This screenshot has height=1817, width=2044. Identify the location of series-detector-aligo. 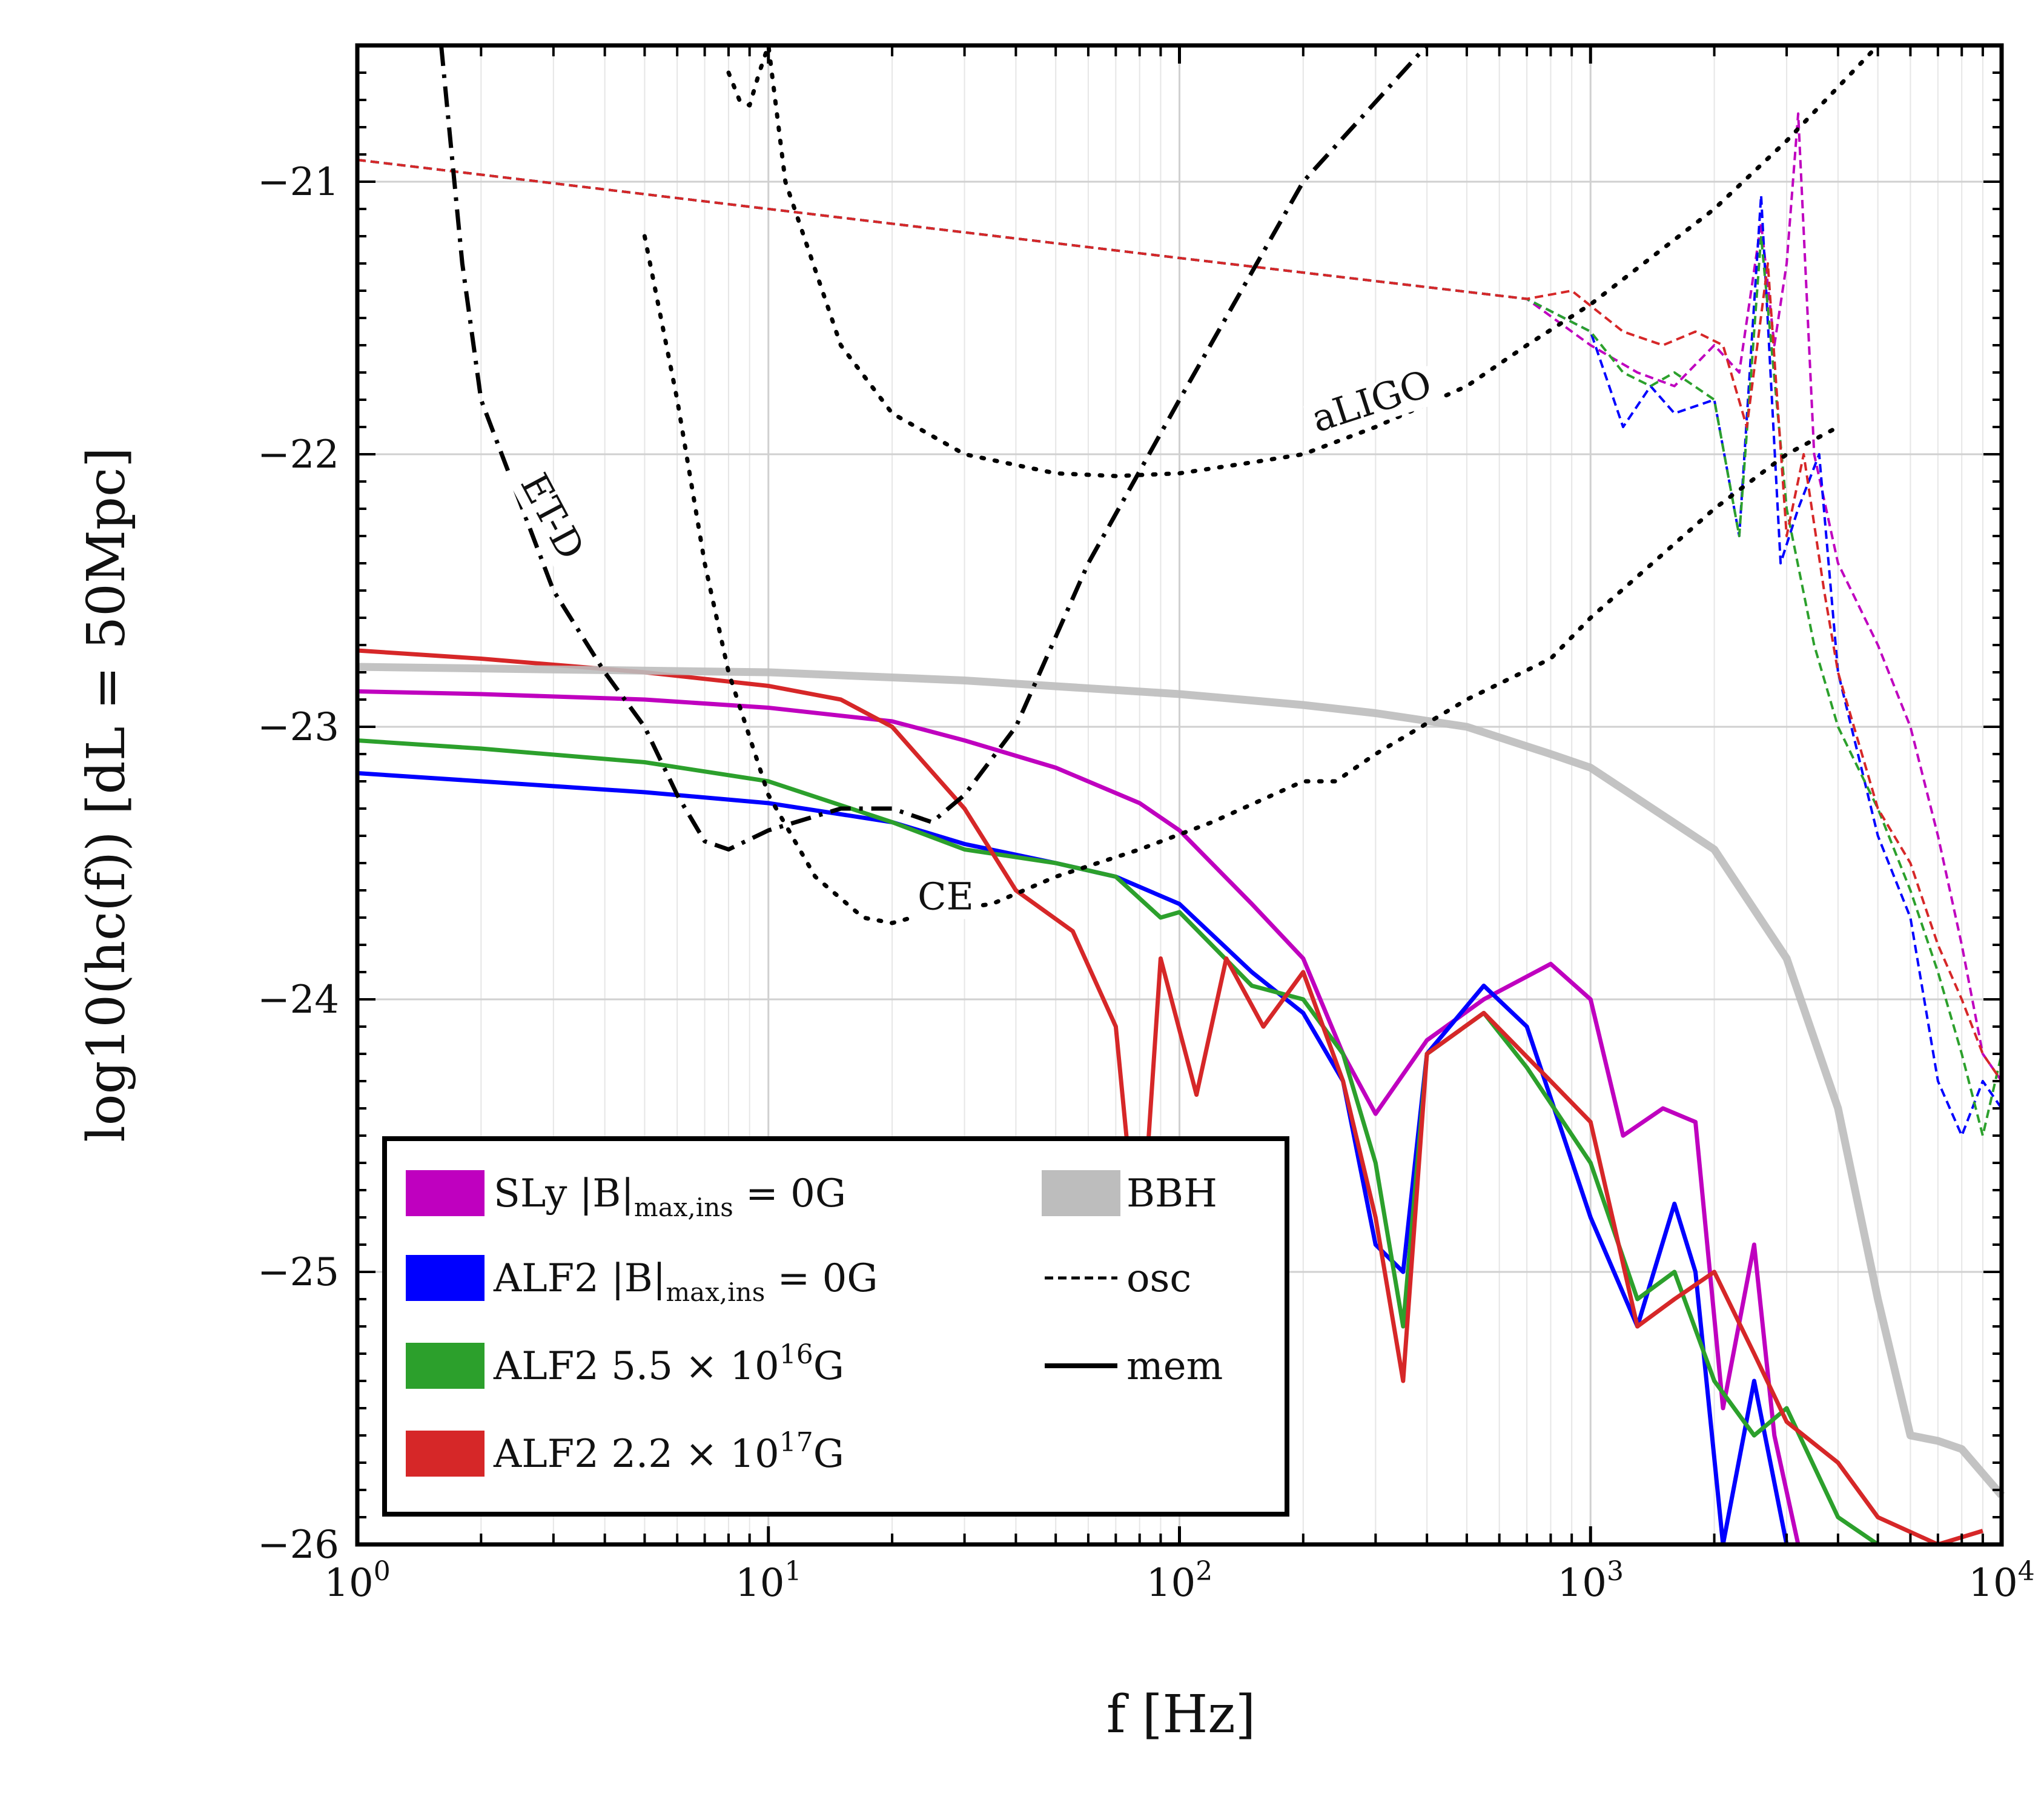
(1303, 260).